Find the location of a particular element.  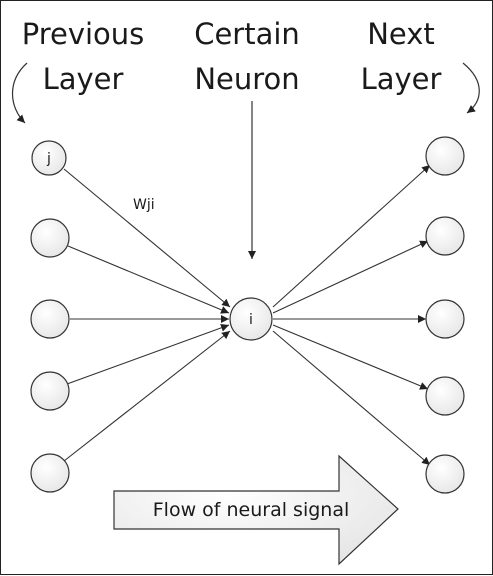

neuron-i is located at coordinates (251, 319).